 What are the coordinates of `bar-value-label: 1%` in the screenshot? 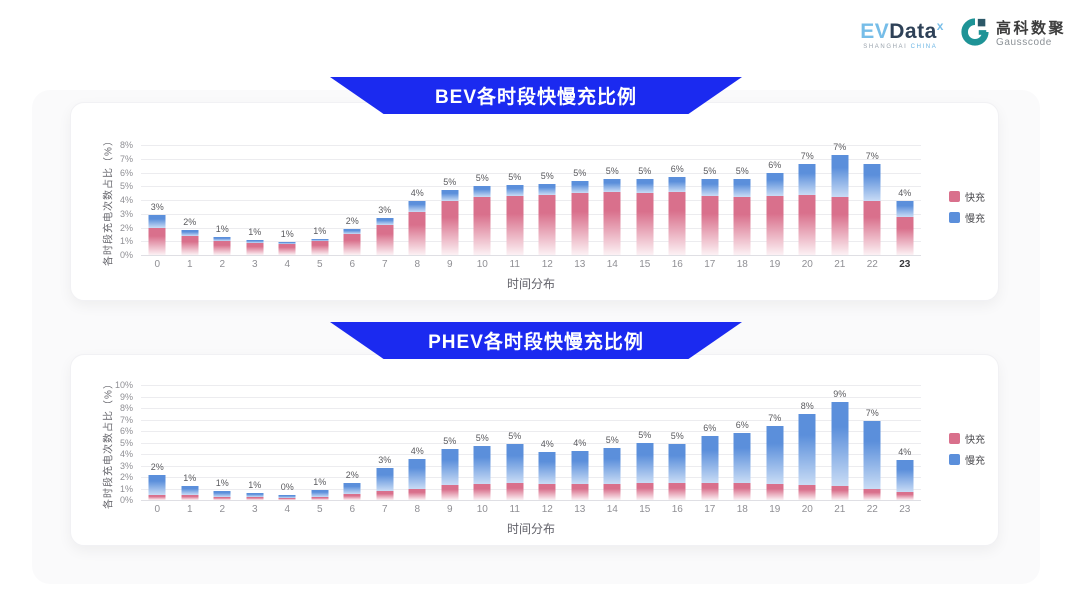 It's located at (222, 229).